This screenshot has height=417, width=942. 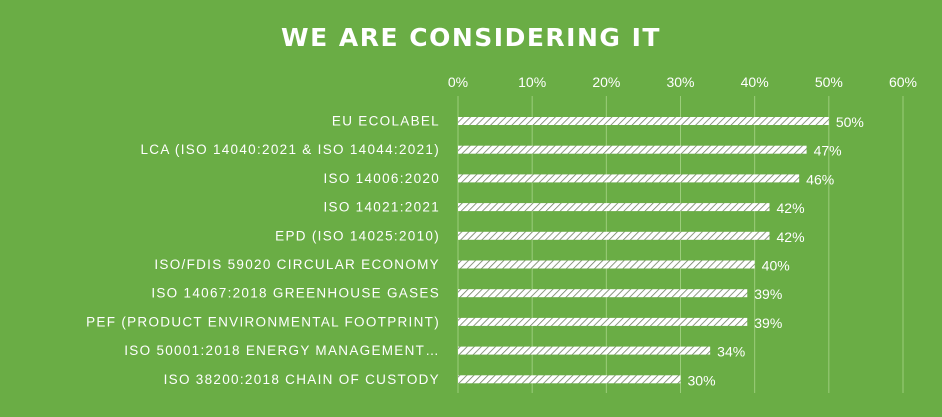 I want to click on category-label: ISO 14021:2021, so click(x=381, y=207).